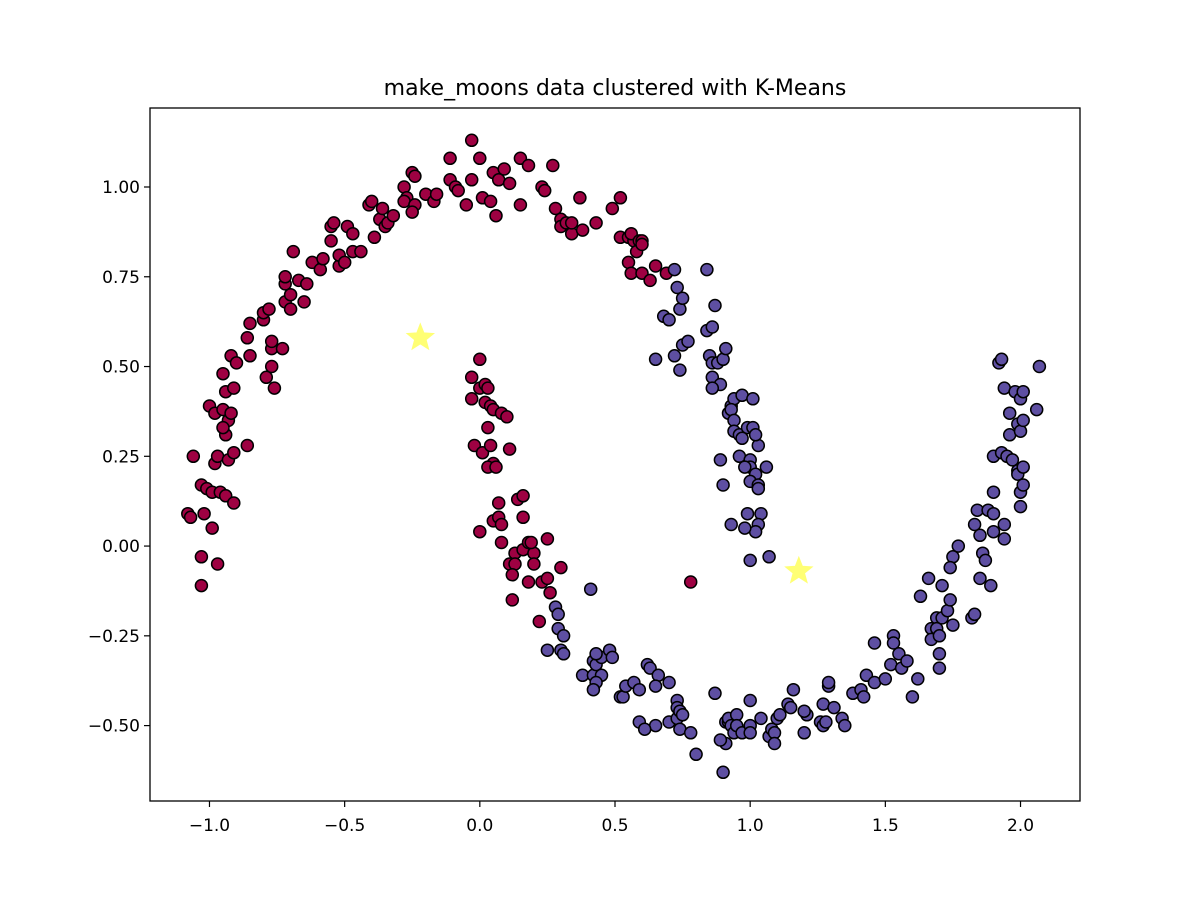  Describe the element at coordinates (114, 727) in the screenshot. I see `y-tick-label: −0.50` at that location.